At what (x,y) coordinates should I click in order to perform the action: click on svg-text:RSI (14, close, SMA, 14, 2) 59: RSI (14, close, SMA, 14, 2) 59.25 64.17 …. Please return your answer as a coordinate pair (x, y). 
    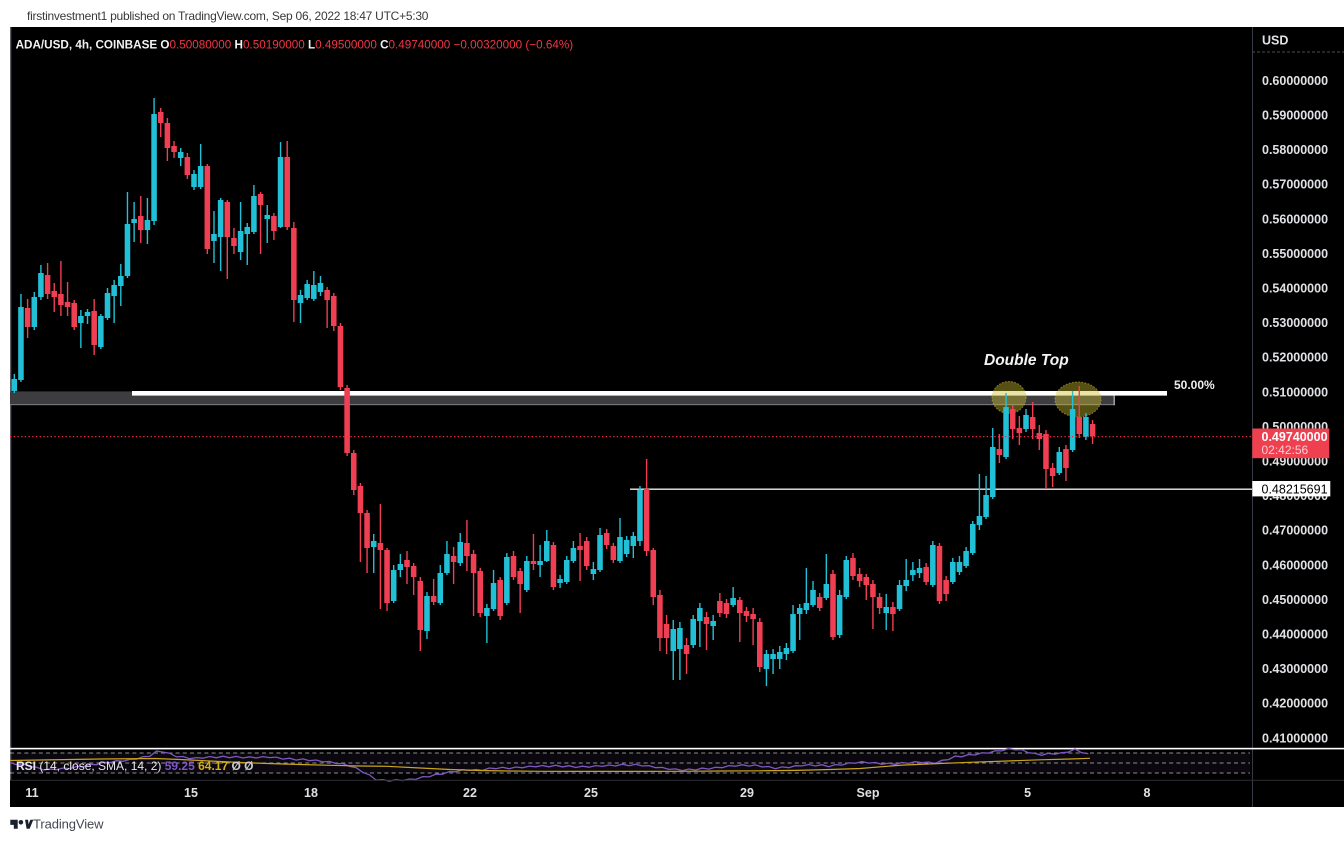
    Looking at the image, I should click on (135, 766).